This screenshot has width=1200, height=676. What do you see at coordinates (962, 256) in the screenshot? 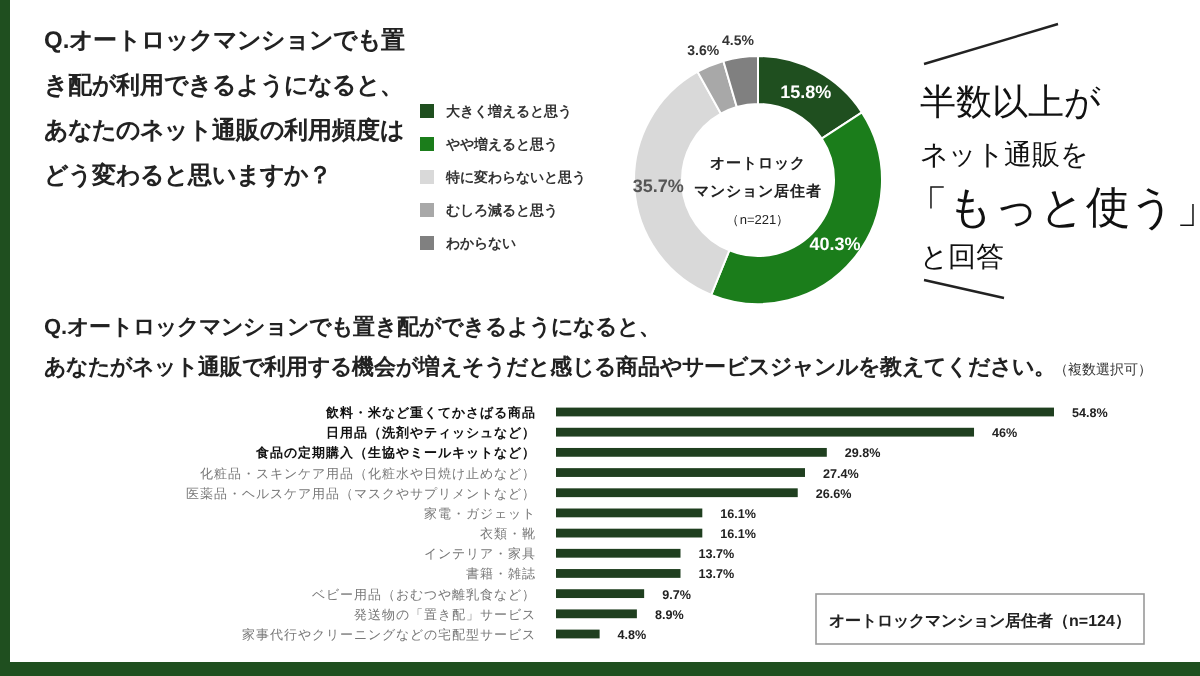
I see `text: と回答` at bounding box center [962, 256].